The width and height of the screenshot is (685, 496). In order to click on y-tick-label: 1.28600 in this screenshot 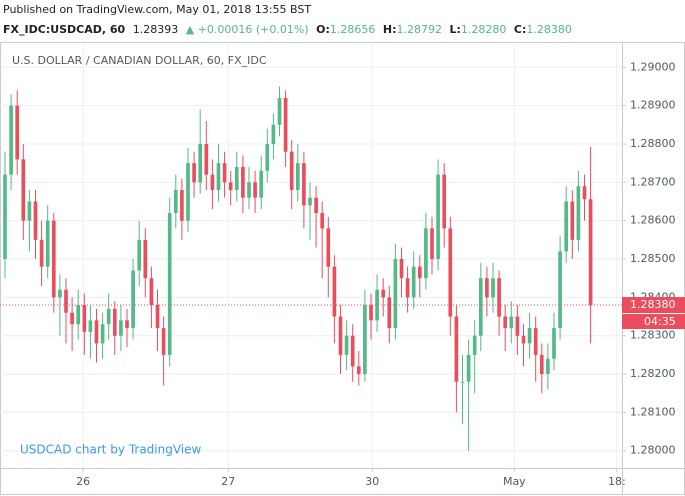, I will do `click(653, 220)`.